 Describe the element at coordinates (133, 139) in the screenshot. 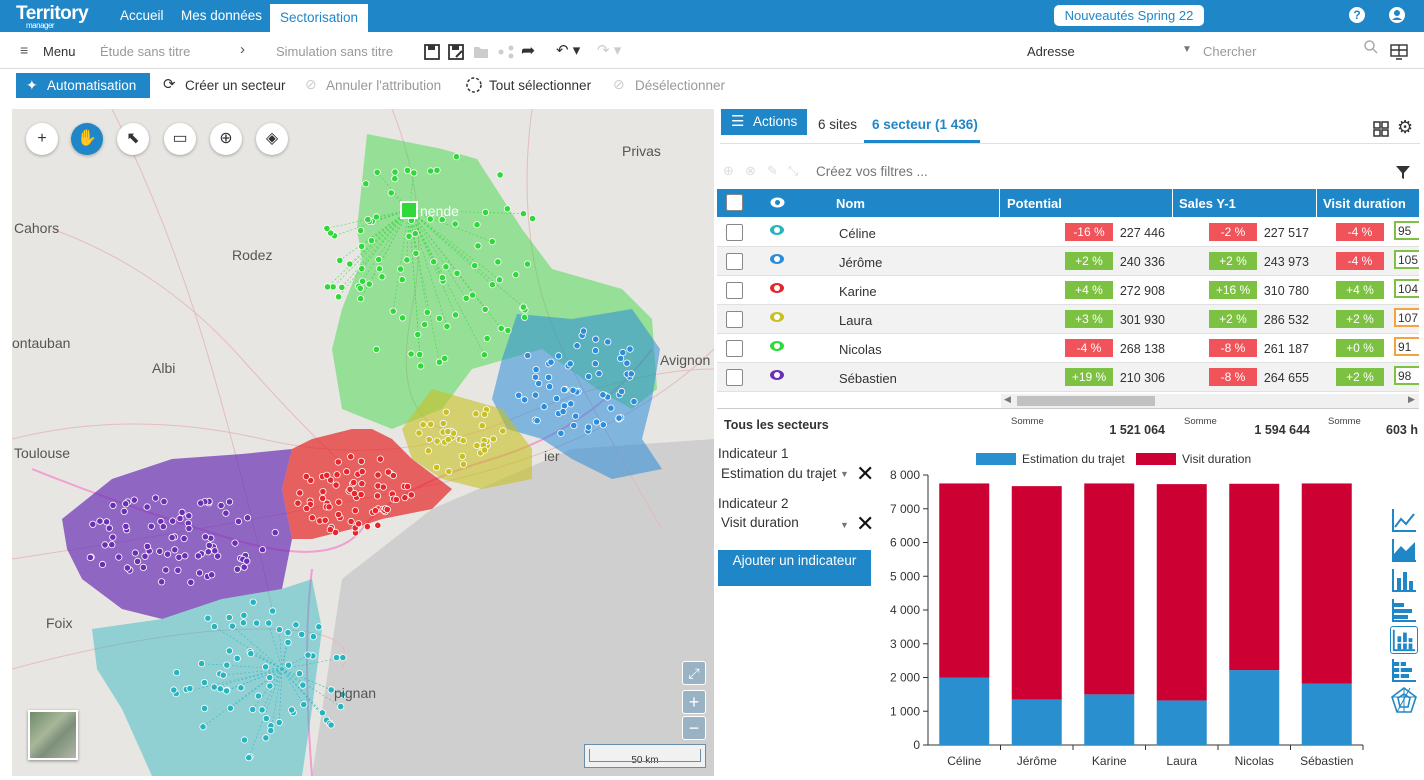

I see `select-pointer-tool: ⬉` at that location.